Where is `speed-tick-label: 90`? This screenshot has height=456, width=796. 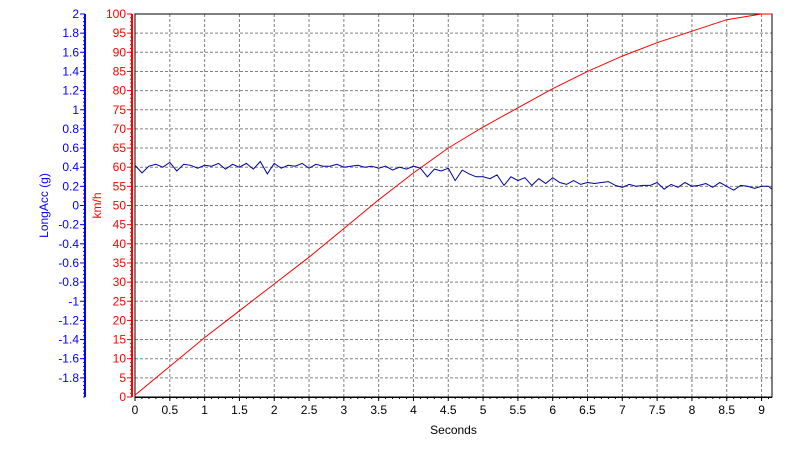 speed-tick-label: 90 is located at coordinates (120, 52).